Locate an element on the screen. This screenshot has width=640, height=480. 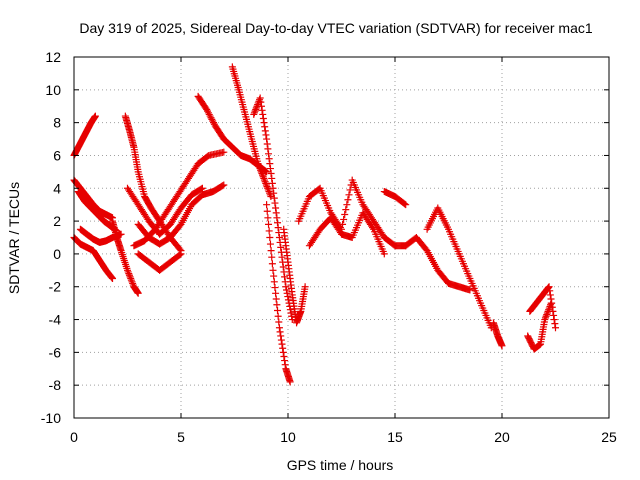
y-tick-label: -8 is located at coordinates (55, 385).